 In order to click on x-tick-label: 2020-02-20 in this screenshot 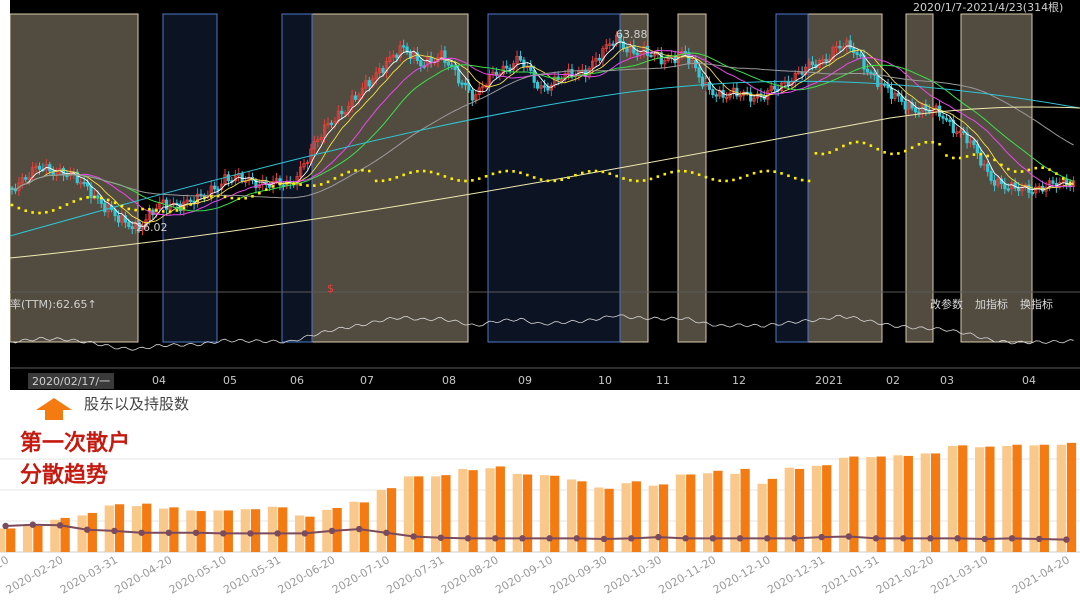, I will do `click(35, 574)`.